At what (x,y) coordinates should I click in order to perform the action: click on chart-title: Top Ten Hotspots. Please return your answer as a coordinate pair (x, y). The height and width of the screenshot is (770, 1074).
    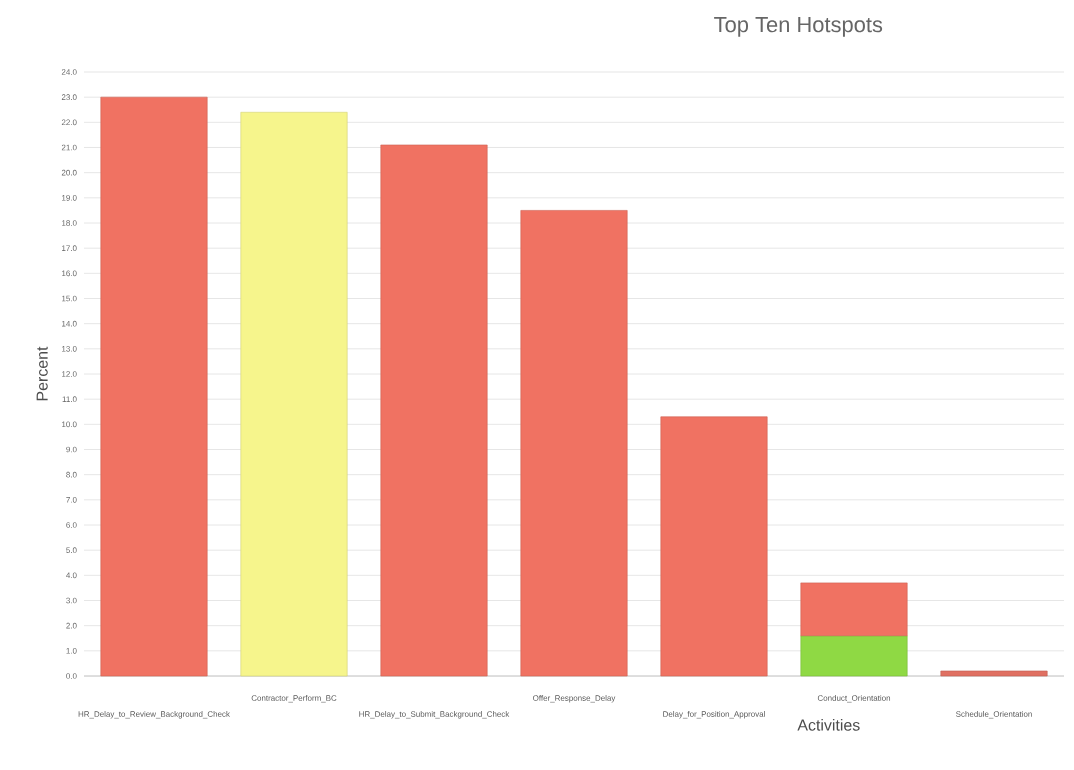
    Looking at the image, I should click on (798, 27).